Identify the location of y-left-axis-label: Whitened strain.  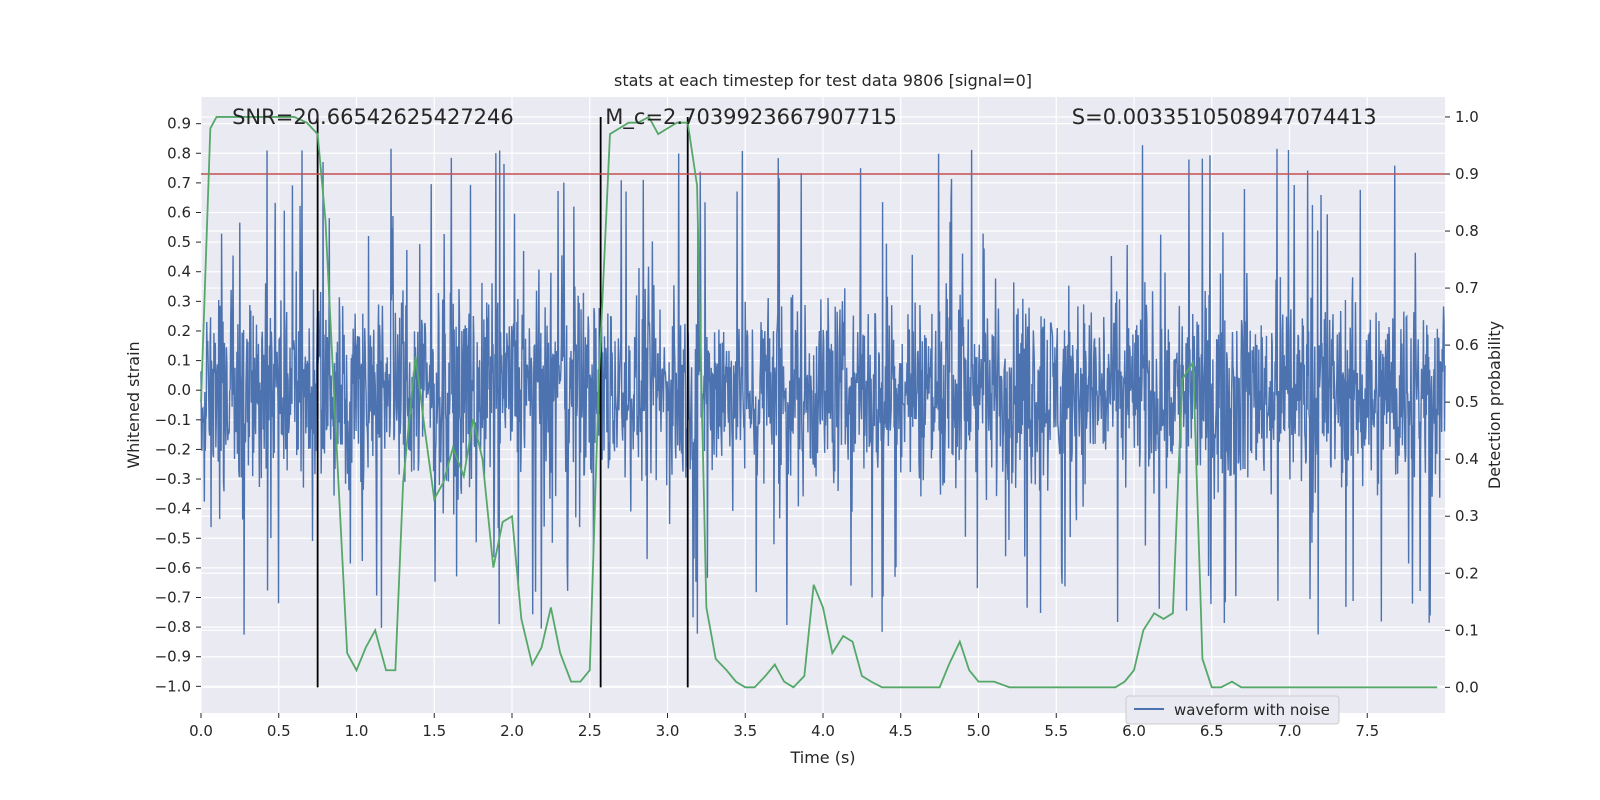
(133, 404).